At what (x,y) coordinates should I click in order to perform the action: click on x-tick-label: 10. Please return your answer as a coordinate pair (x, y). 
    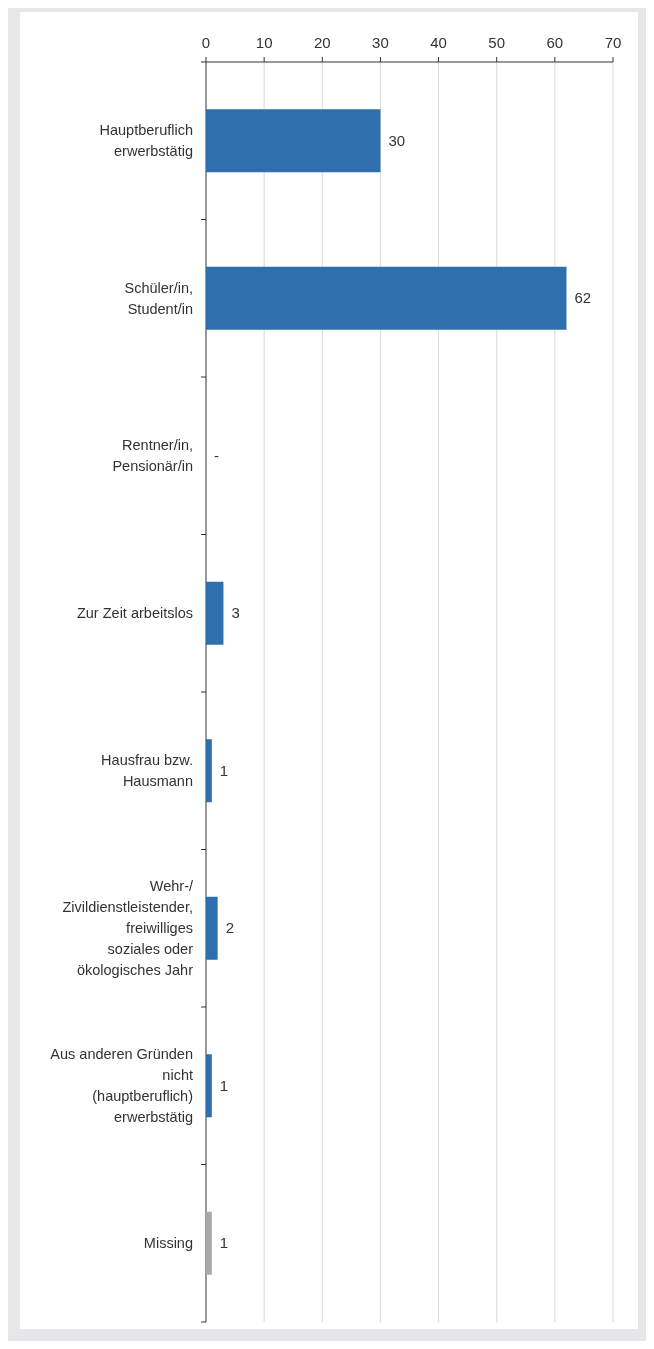
    Looking at the image, I should click on (264, 42).